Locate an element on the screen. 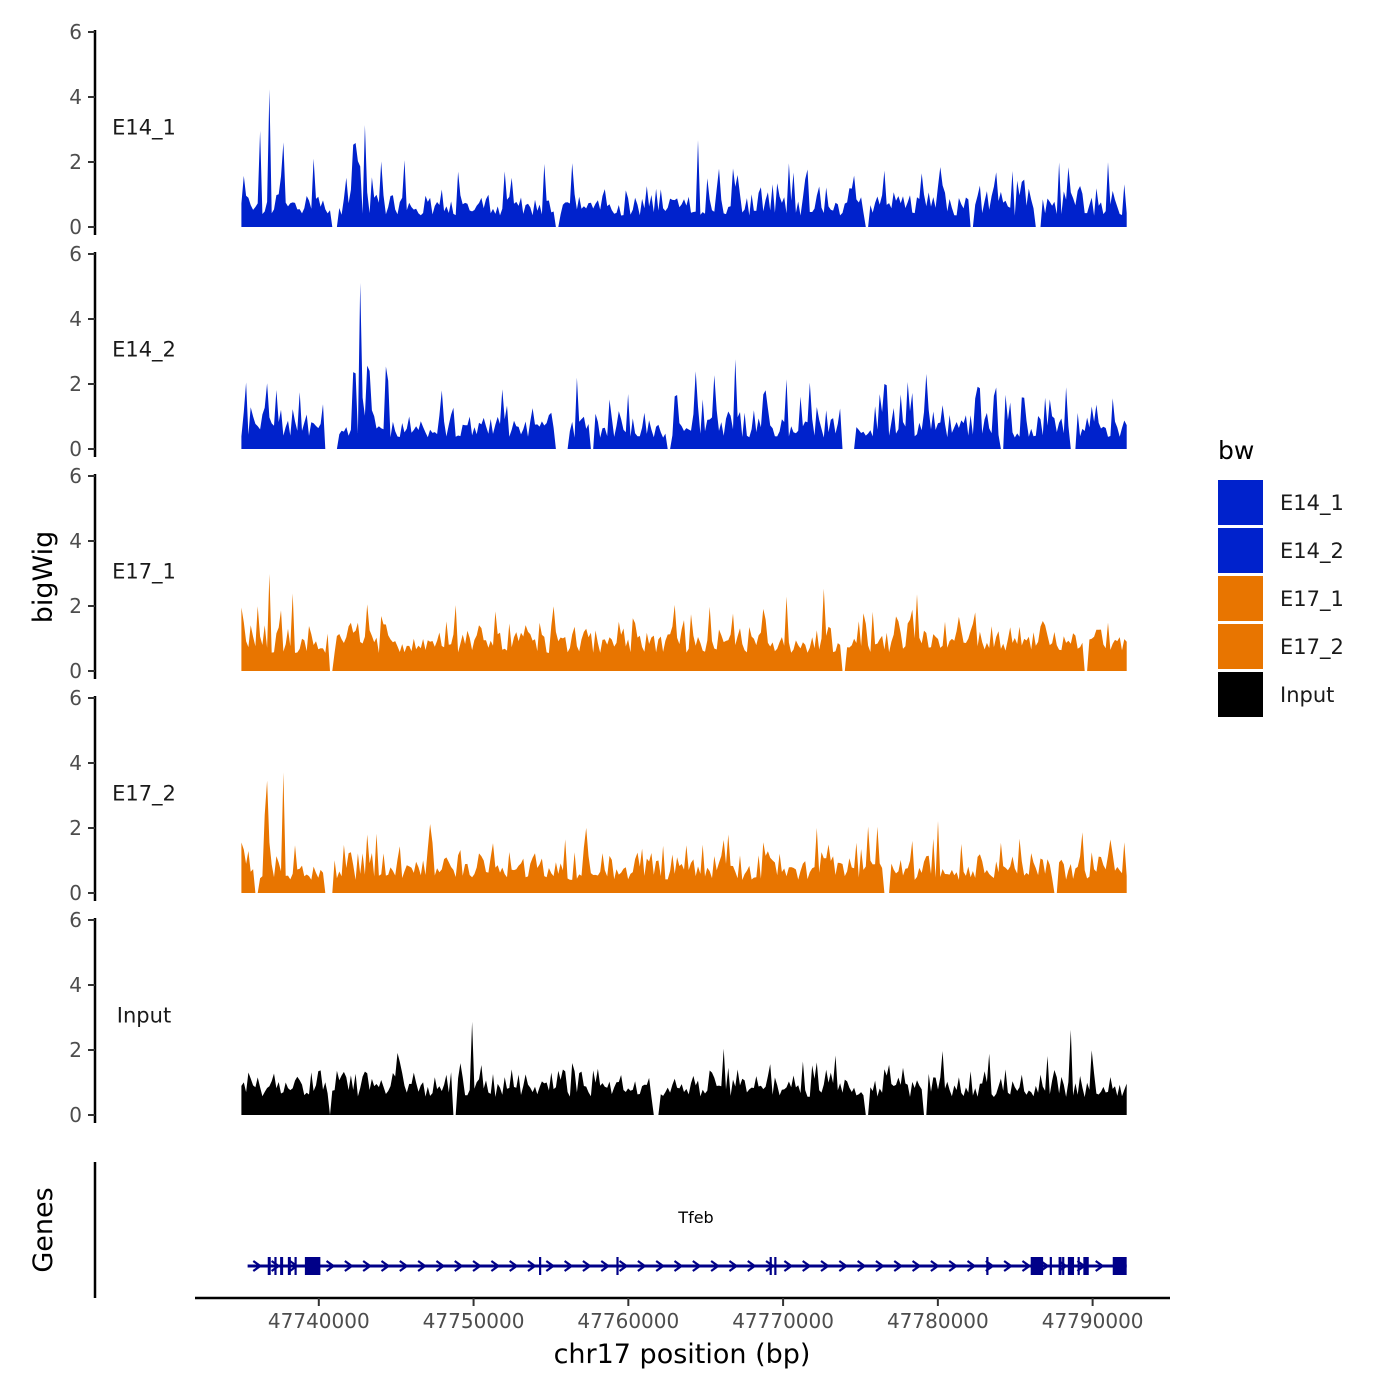 The width and height of the screenshot is (1400, 1400). track-E17_1: 0 2 4 6 E17_1 is located at coordinates (598, 573).